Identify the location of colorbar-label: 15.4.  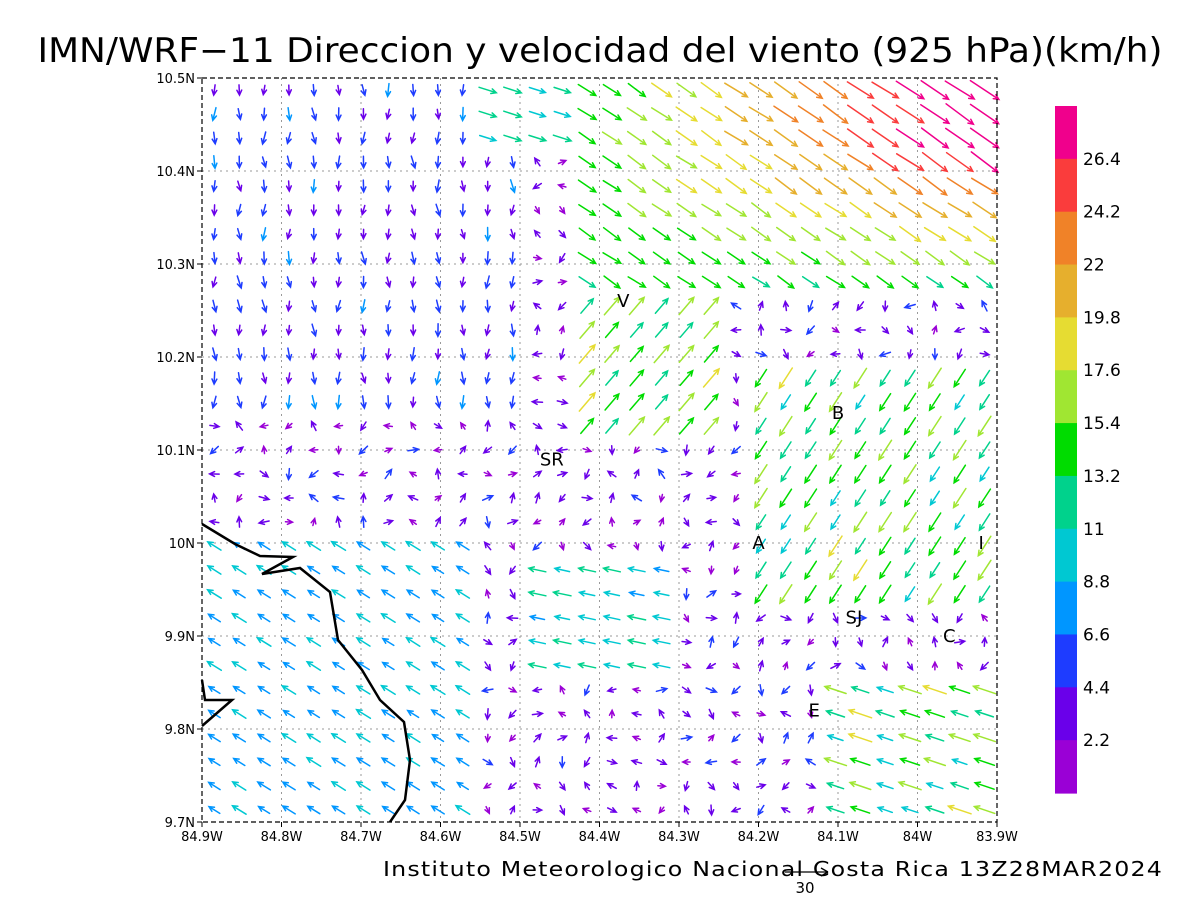
(1102, 424).